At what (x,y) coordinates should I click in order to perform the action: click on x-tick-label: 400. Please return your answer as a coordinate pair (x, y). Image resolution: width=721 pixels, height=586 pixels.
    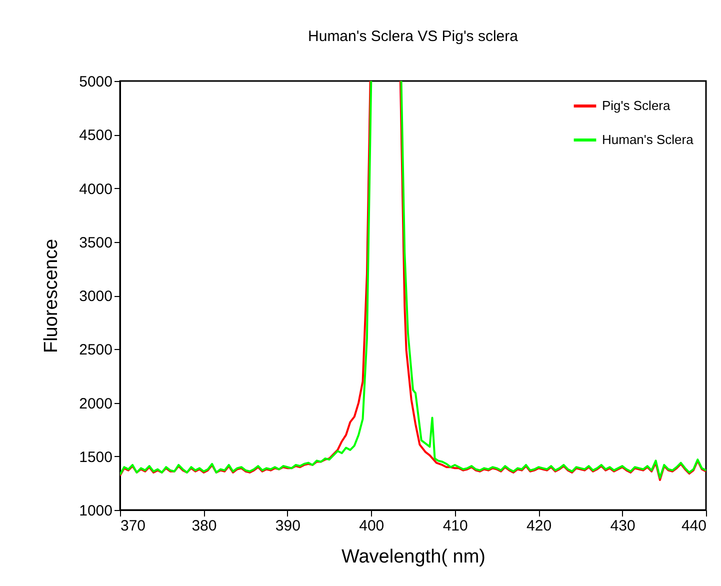
    Looking at the image, I should click on (371, 526).